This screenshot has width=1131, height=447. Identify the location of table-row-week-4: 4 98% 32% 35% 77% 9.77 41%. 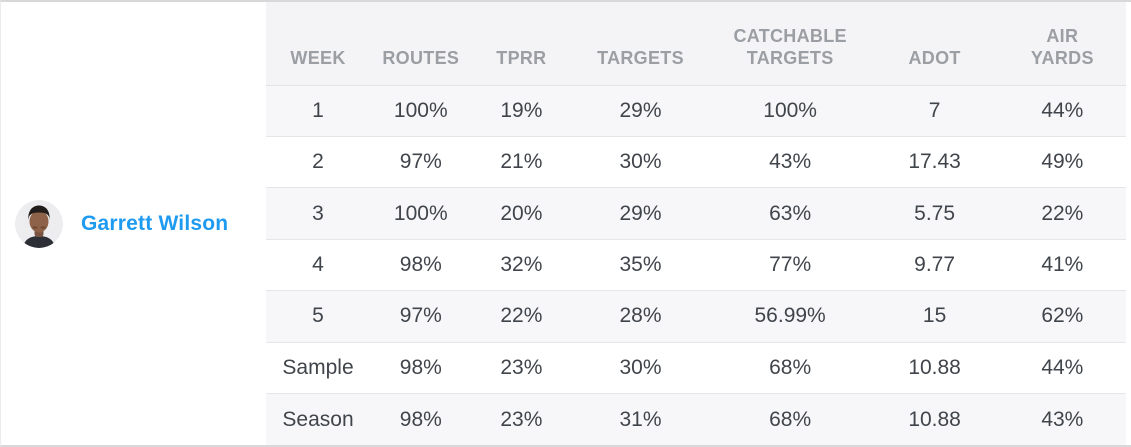
(696, 264).